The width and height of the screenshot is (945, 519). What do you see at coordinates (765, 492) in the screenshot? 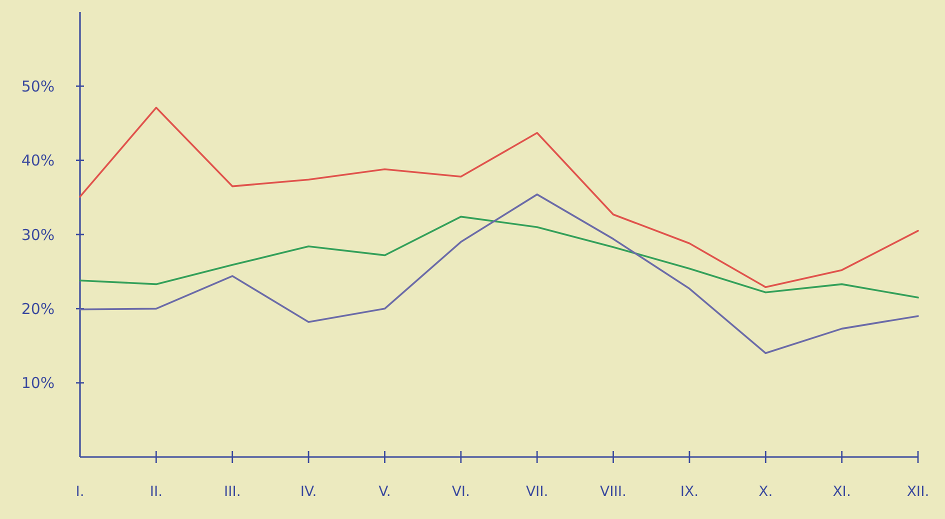
I see `x-tick-label: X.` at bounding box center [765, 492].